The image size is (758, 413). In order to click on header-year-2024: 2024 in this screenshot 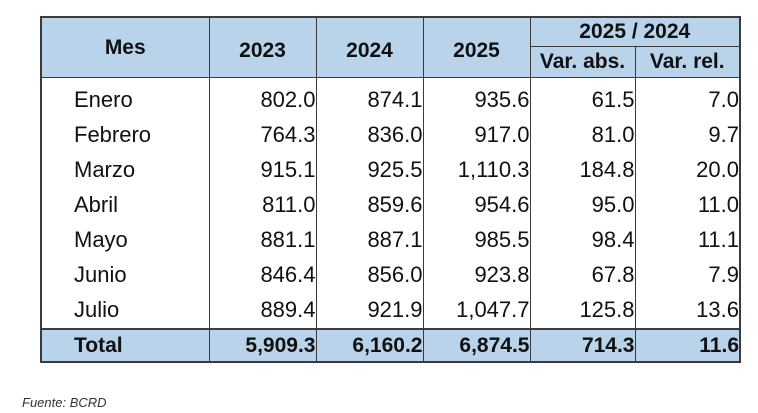, I will do `click(369, 47)`.